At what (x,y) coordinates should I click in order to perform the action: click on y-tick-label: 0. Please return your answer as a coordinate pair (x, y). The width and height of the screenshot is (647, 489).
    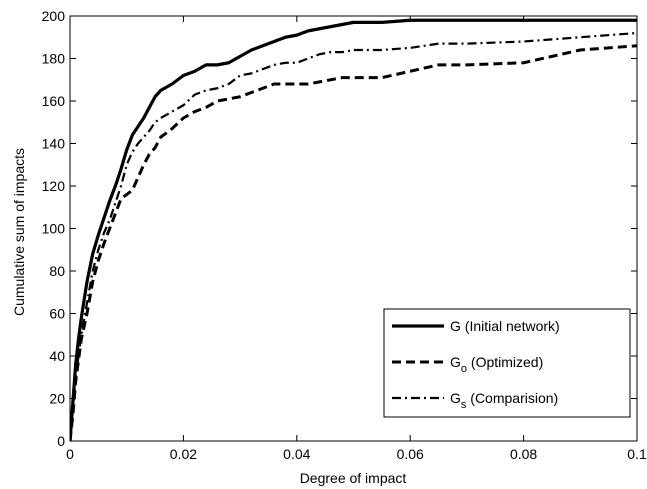
    Looking at the image, I should click on (61, 441).